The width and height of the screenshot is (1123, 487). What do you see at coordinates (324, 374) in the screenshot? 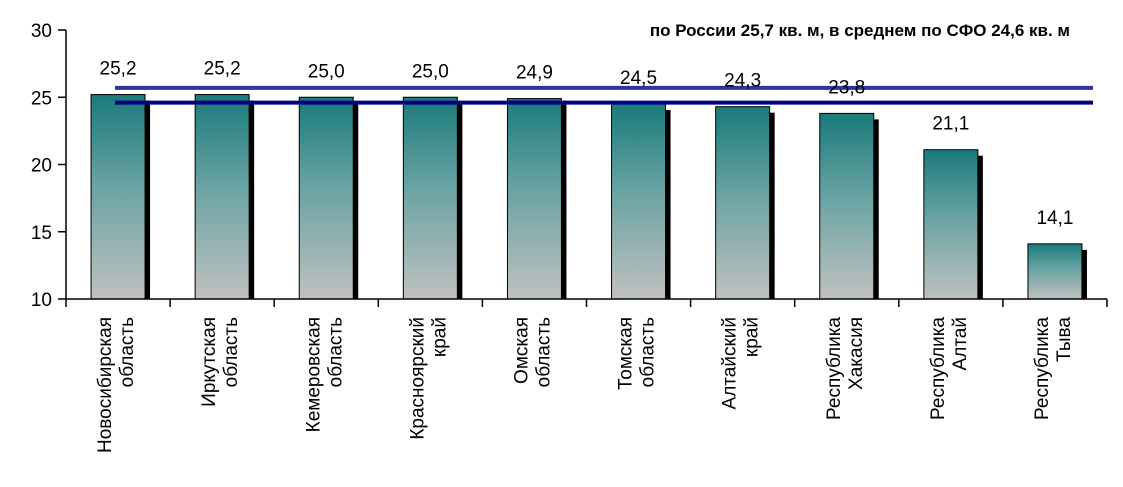
I see `x-category-label: Кемеровскаяобласть` at bounding box center [324, 374].